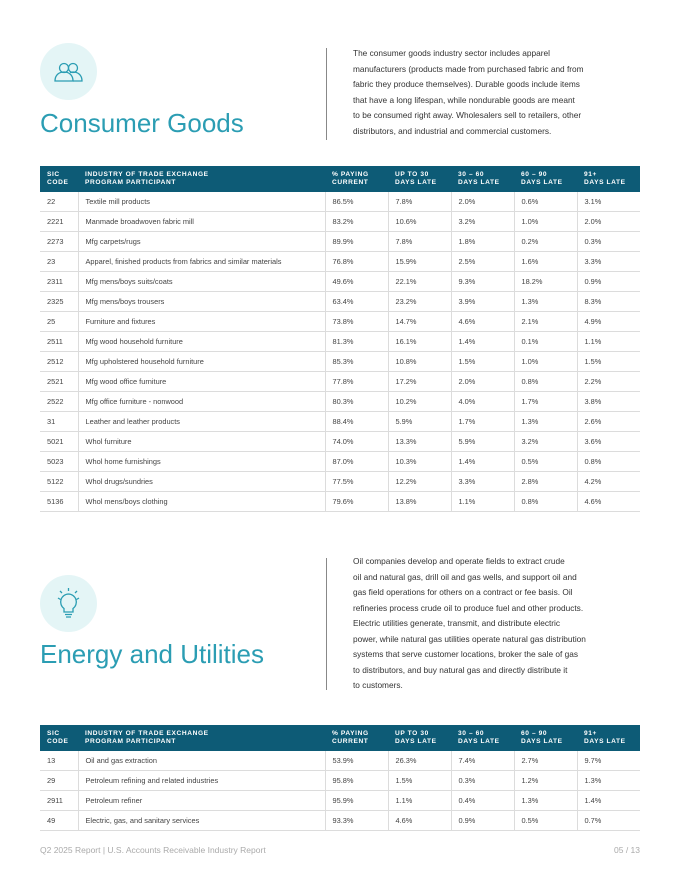 This screenshot has height=880, width=680. I want to click on header-line: 91+, so click(590, 733).